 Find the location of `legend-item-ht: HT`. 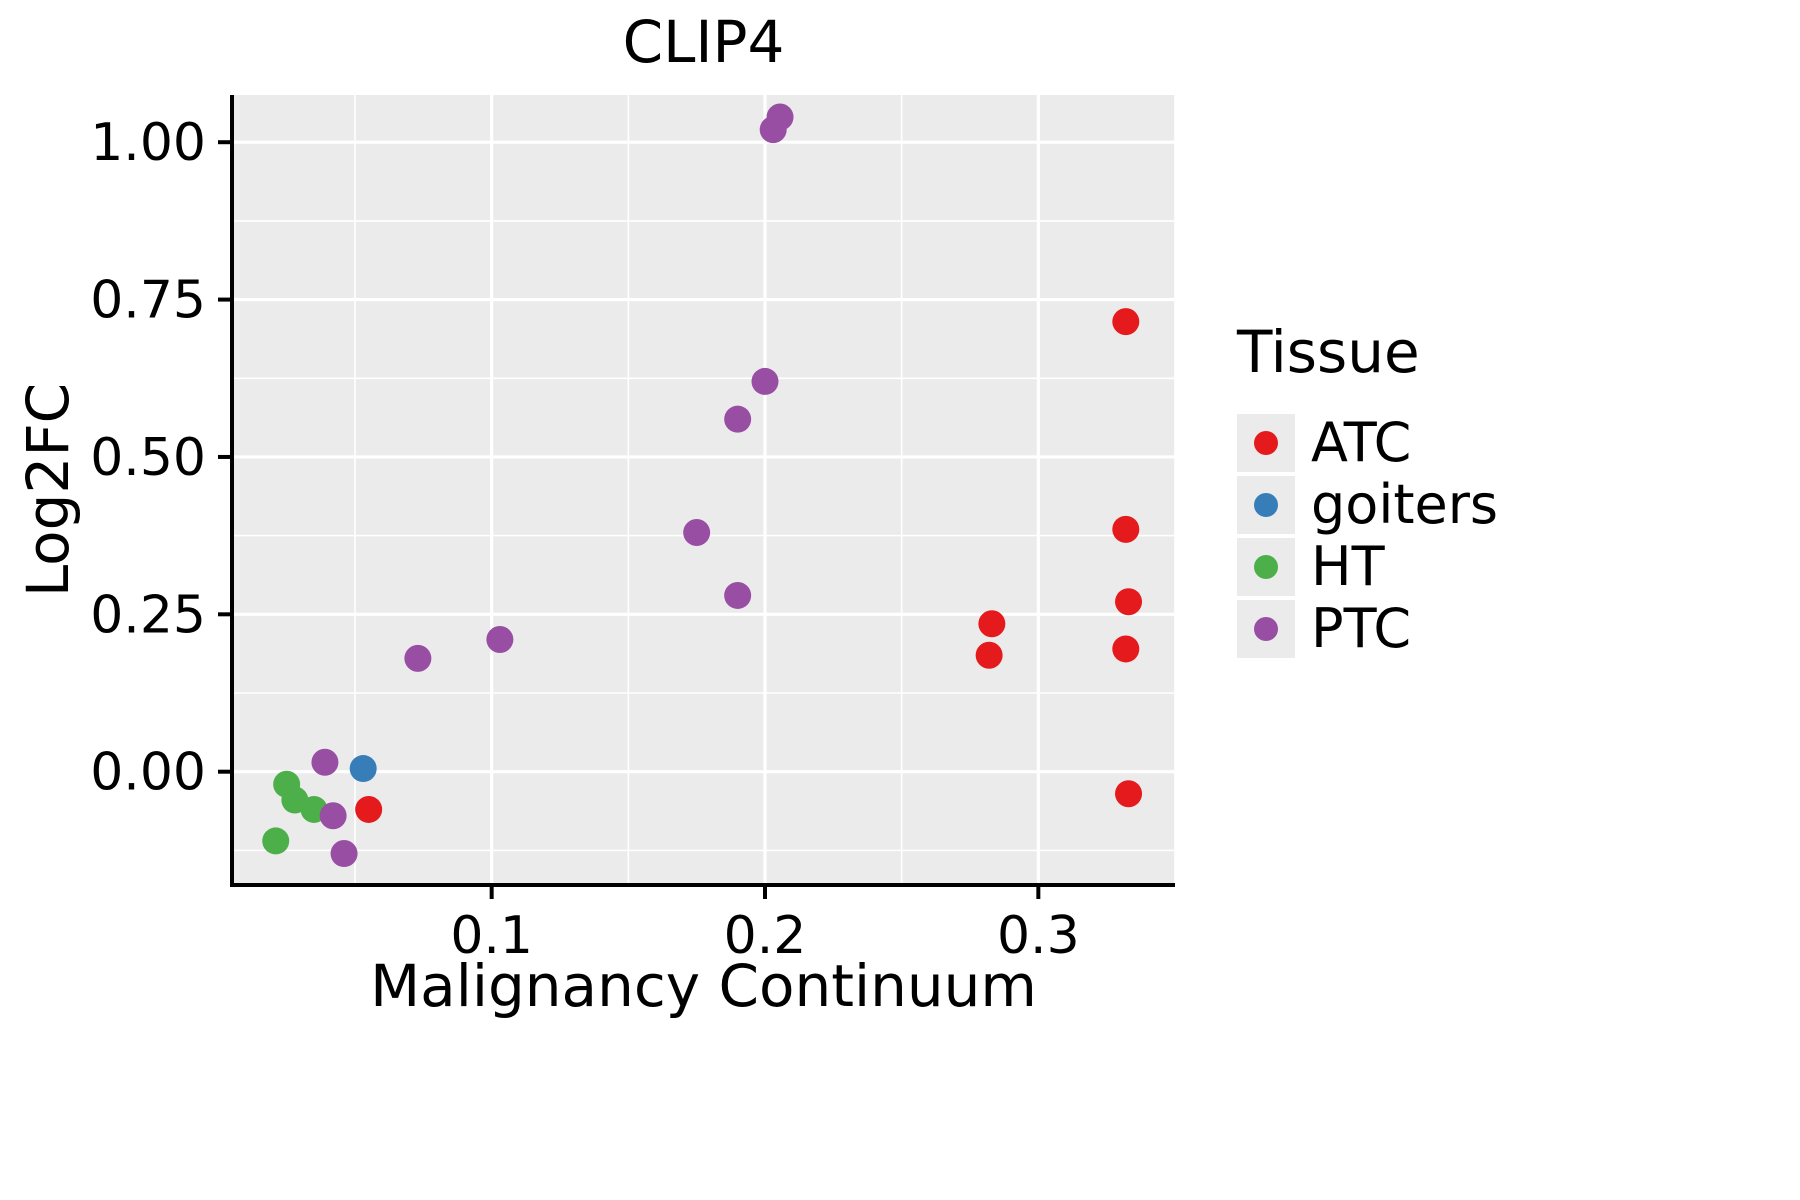

legend-item-ht: HT is located at coordinates (1367, 567).